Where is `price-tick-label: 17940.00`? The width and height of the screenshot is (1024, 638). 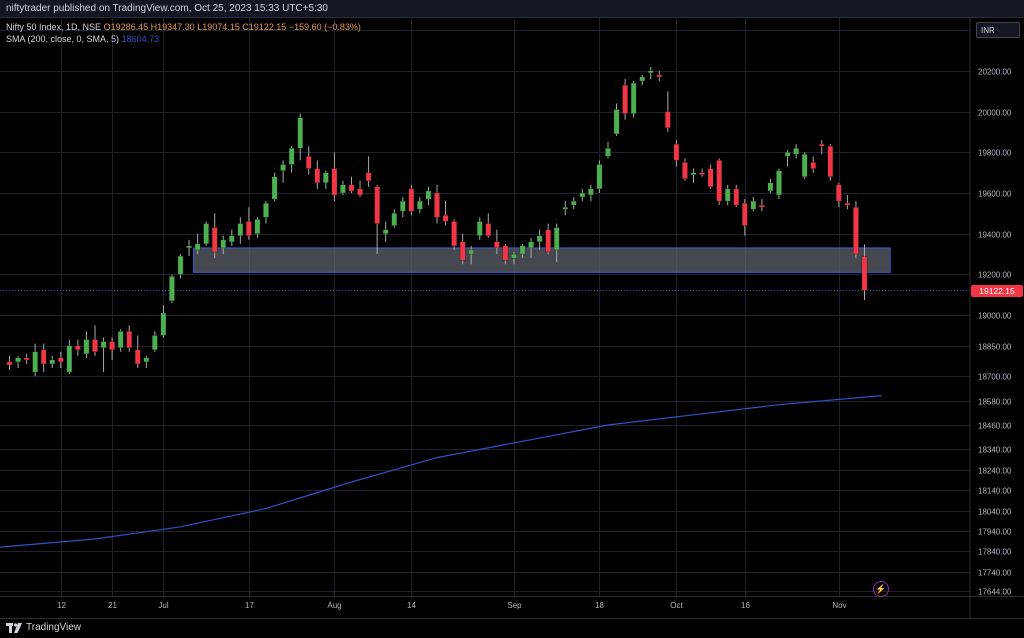 price-tick-label: 17940.00 is located at coordinates (995, 532).